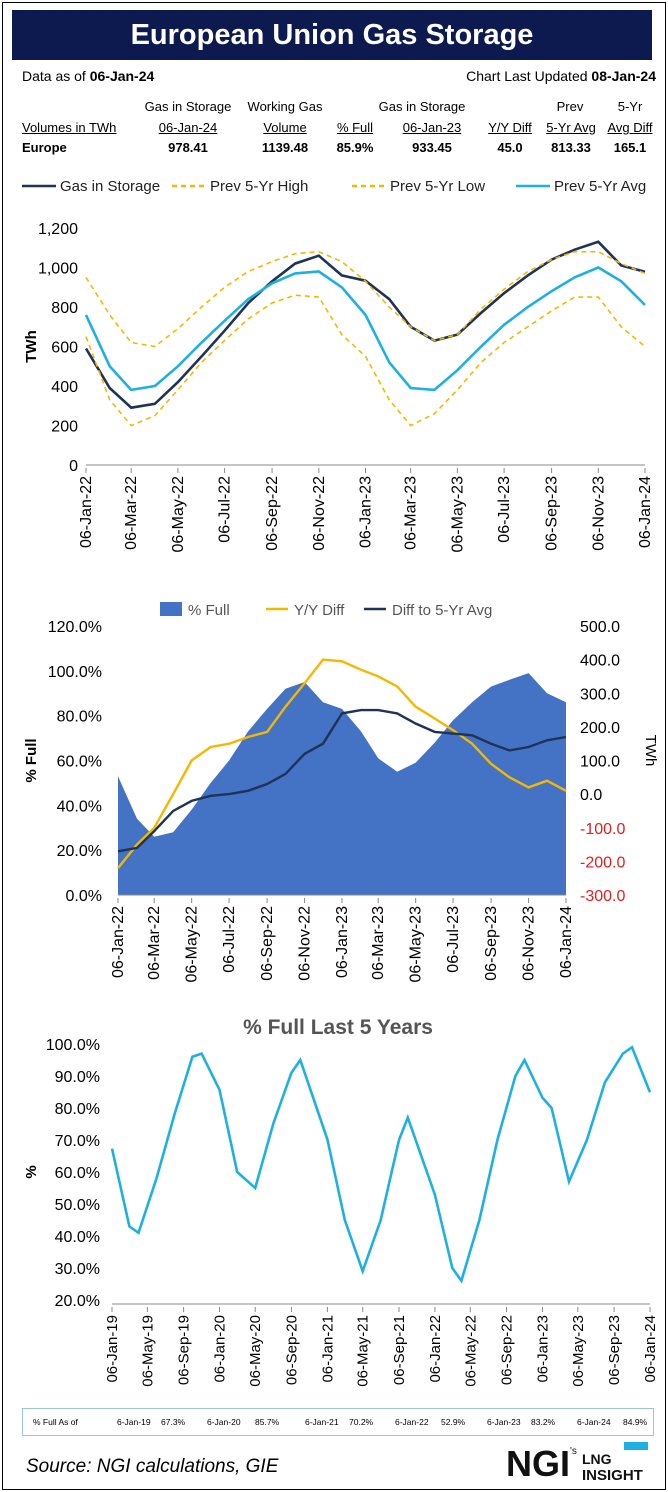 This screenshot has height=1492, width=668. Describe the element at coordinates (188, 147) in the screenshot. I see `row-val-1: 978.41` at that location.